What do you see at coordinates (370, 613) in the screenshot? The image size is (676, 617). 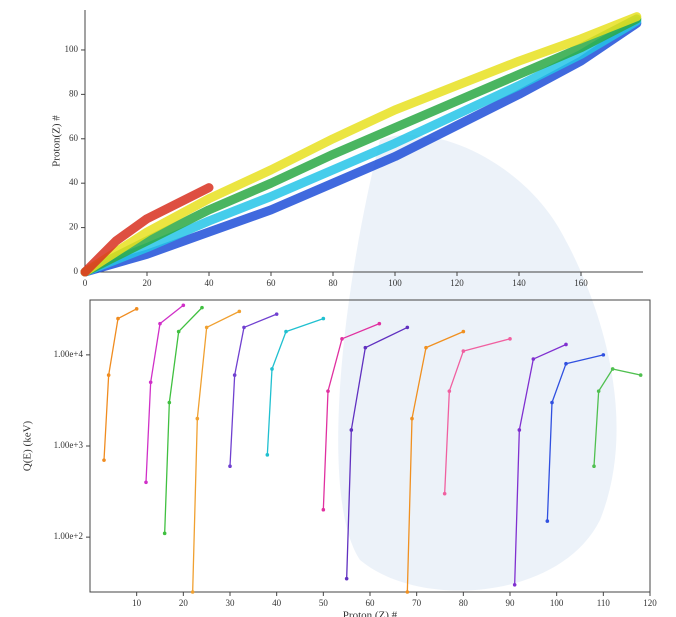 I see `x-axis-label: Proton (Z) #` at bounding box center [370, 613].